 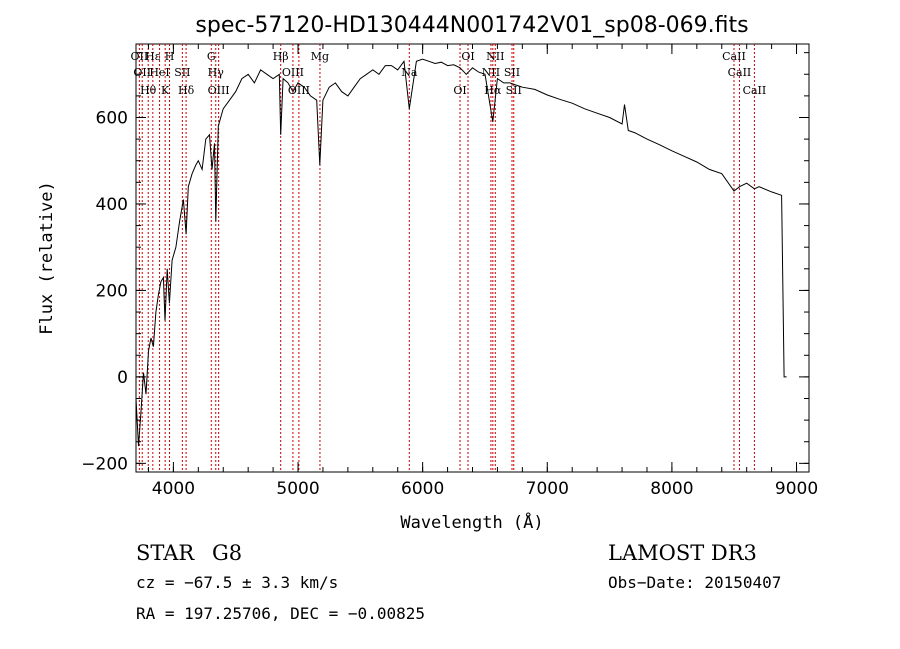 I want to click on line-marker-label: G, so click(x=211, y=56).